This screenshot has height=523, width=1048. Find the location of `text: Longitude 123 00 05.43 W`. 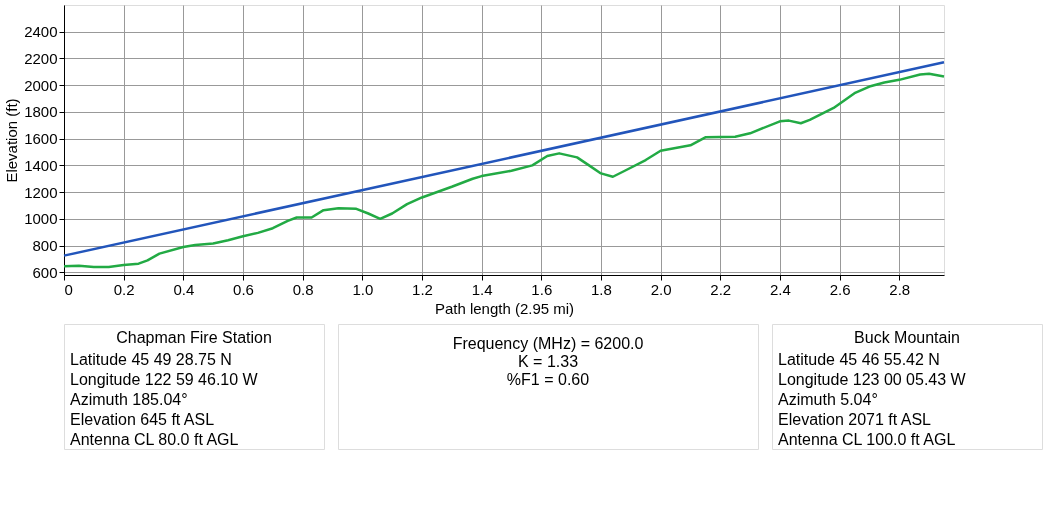

text: Longitude 123 00 05.43 W is located at coordinates (872, 379).